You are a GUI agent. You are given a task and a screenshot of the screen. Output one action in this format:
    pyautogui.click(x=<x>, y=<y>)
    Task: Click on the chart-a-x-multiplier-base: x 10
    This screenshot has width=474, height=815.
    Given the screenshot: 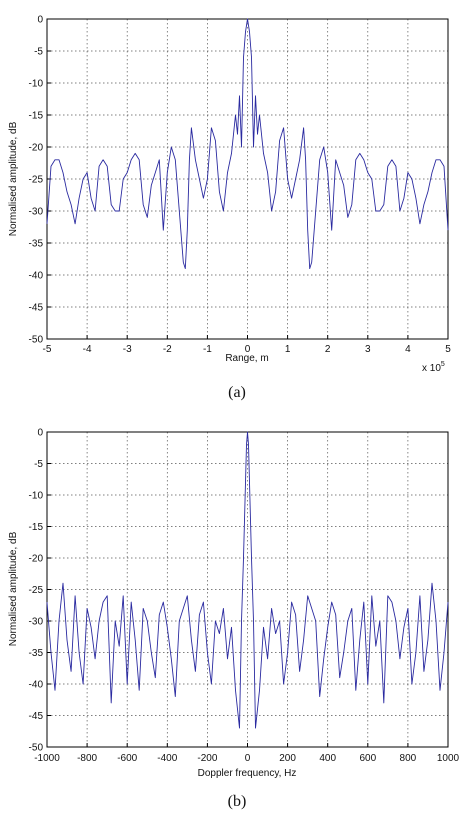 What is the action you would take?
    pyautogui.click(x=431, y=368)
    